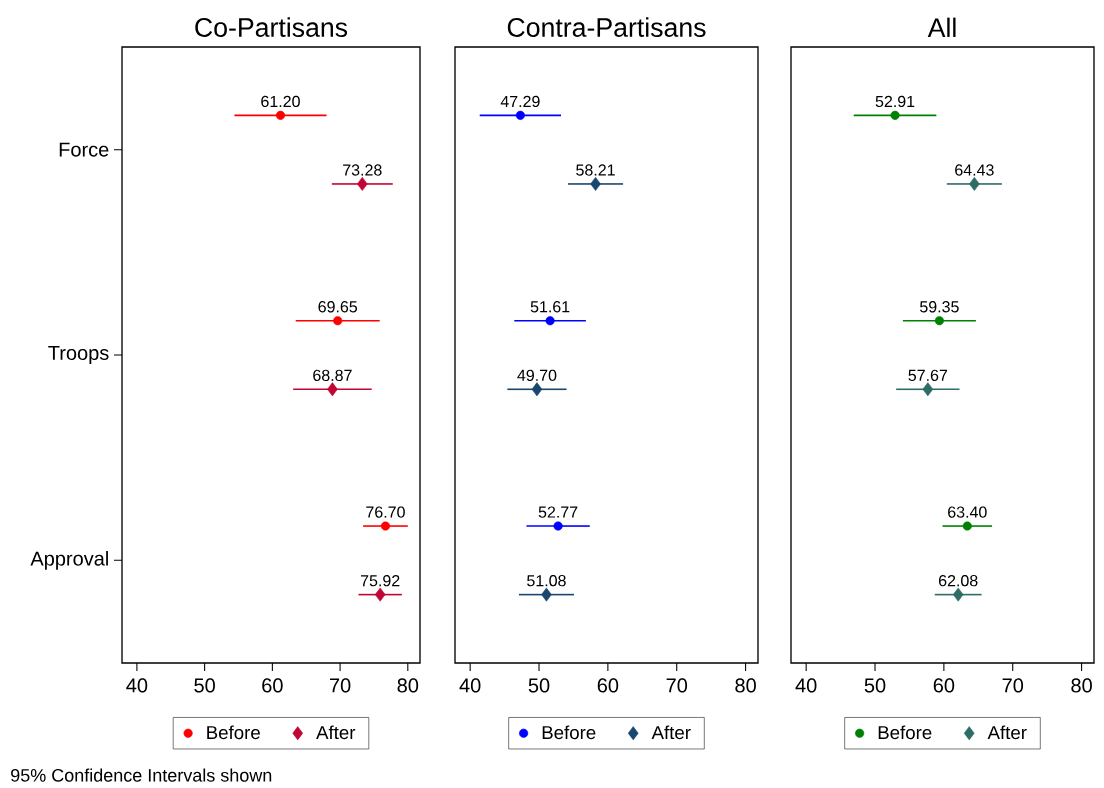 Image resolution: width=1104 pixels, height=788 pixels. I want to click on data-label: 47.29, so click(520, 101).